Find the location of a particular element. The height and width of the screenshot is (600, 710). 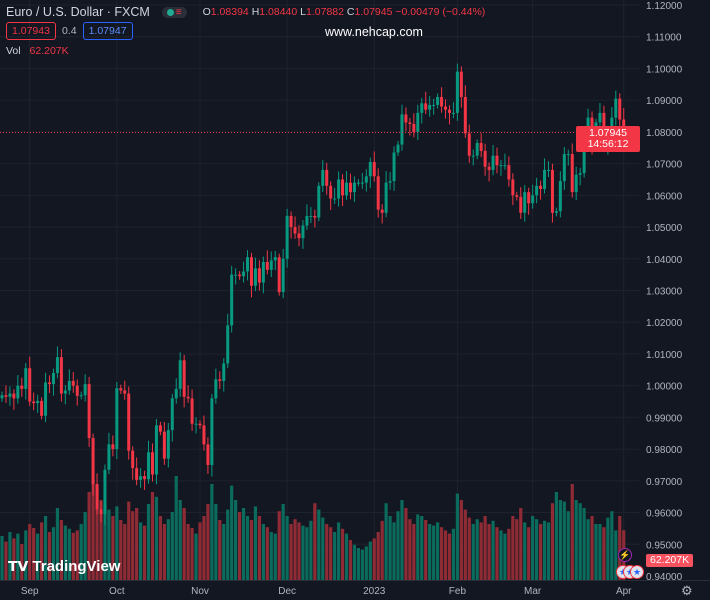

volume-tag: 62.207K is located at coordinates (670, 560).